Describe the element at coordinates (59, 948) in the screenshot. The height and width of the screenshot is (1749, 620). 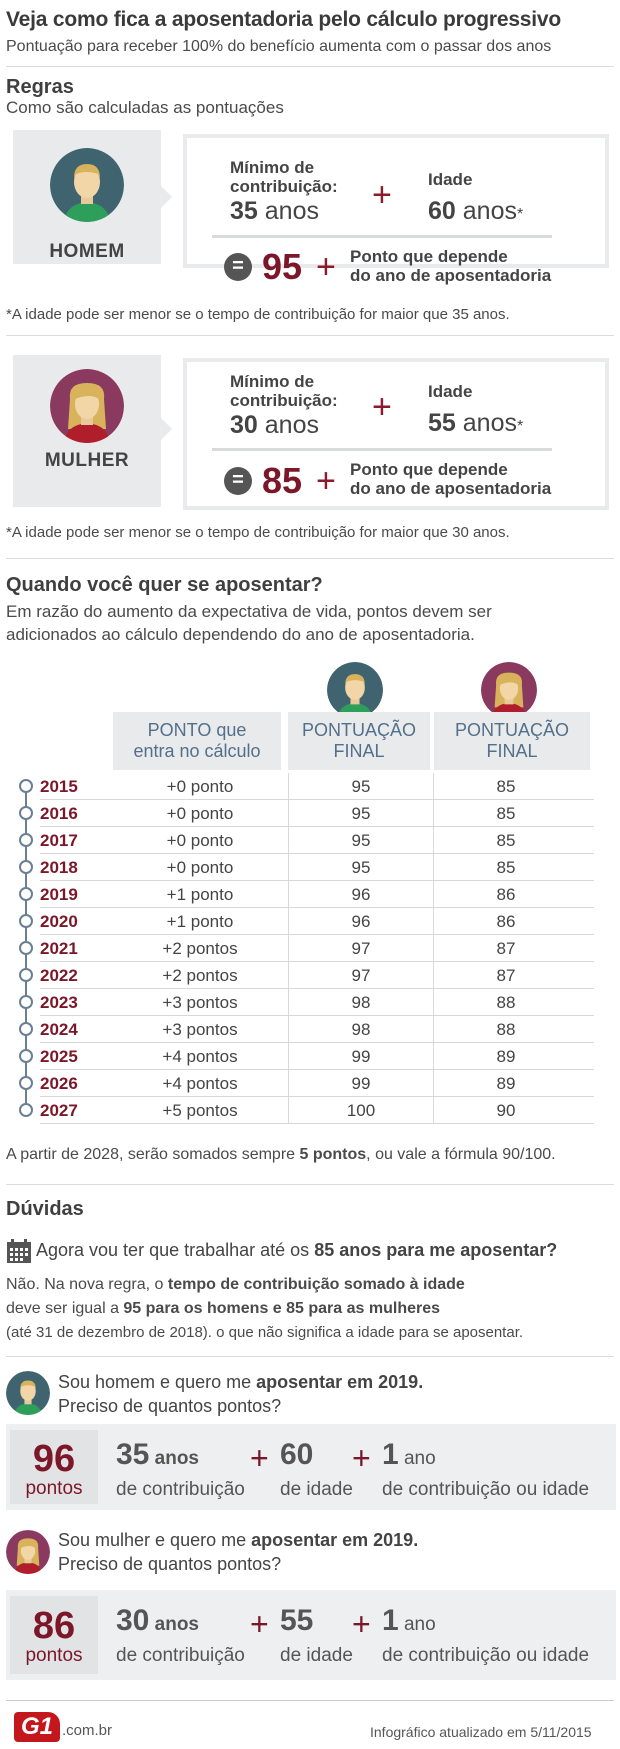
I see `row-year: 2021` at that location.